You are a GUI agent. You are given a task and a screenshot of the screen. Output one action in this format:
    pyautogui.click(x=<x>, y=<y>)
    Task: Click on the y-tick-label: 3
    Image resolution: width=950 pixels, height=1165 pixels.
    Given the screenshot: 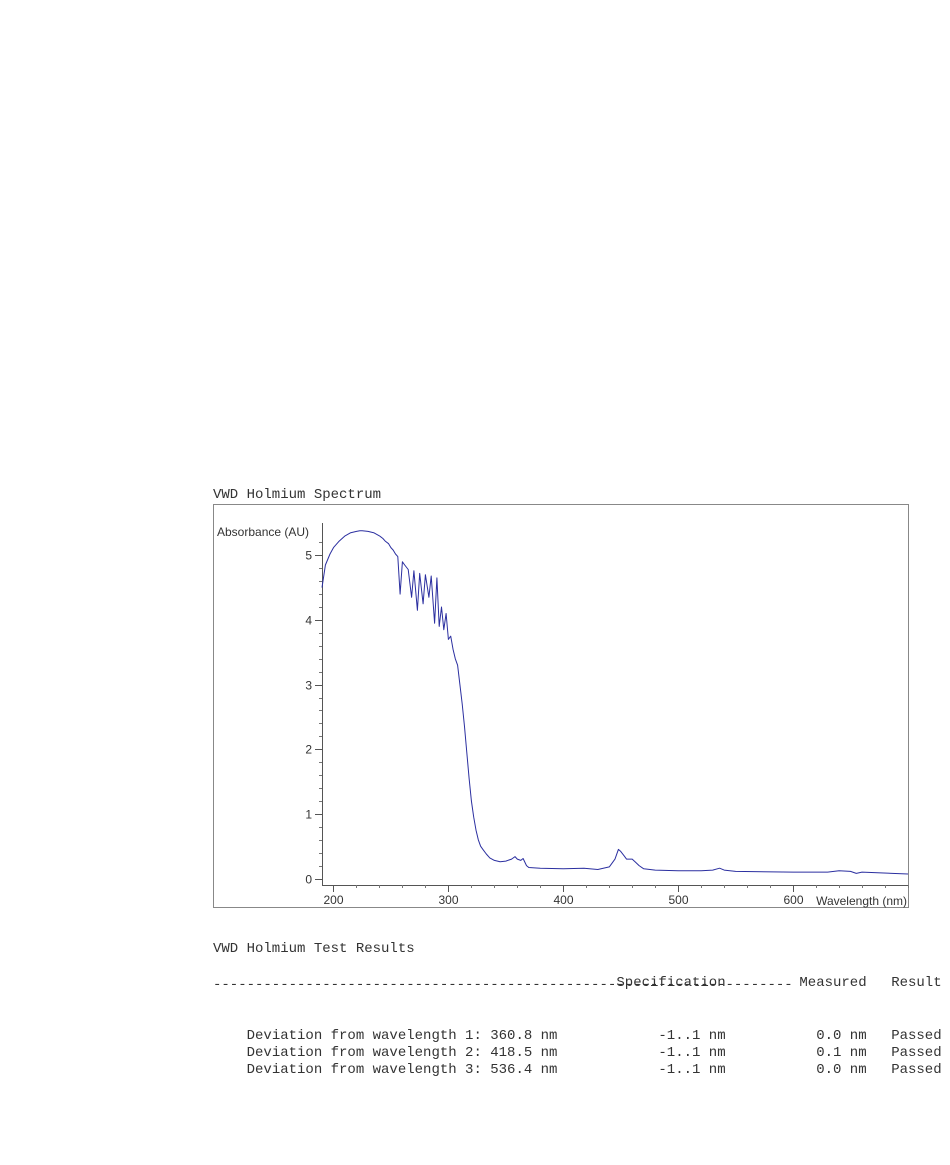 What is the action you would take?
    pyautogui.click(x=308, y=686)
    